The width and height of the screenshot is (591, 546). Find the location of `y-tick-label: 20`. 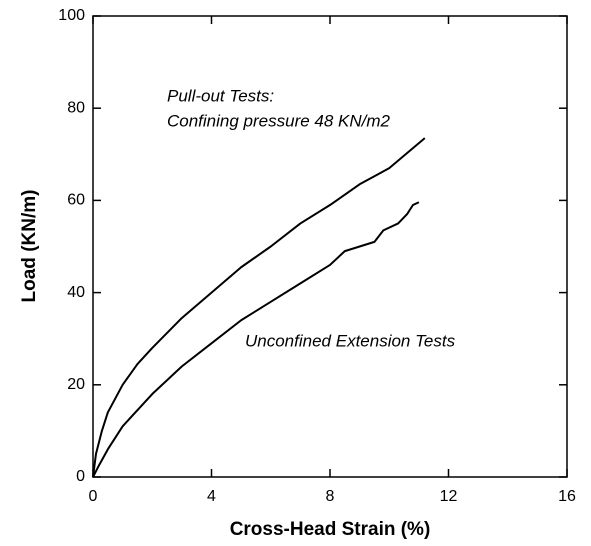

y-tick-label: 20 is located at coordinates (76, 384).